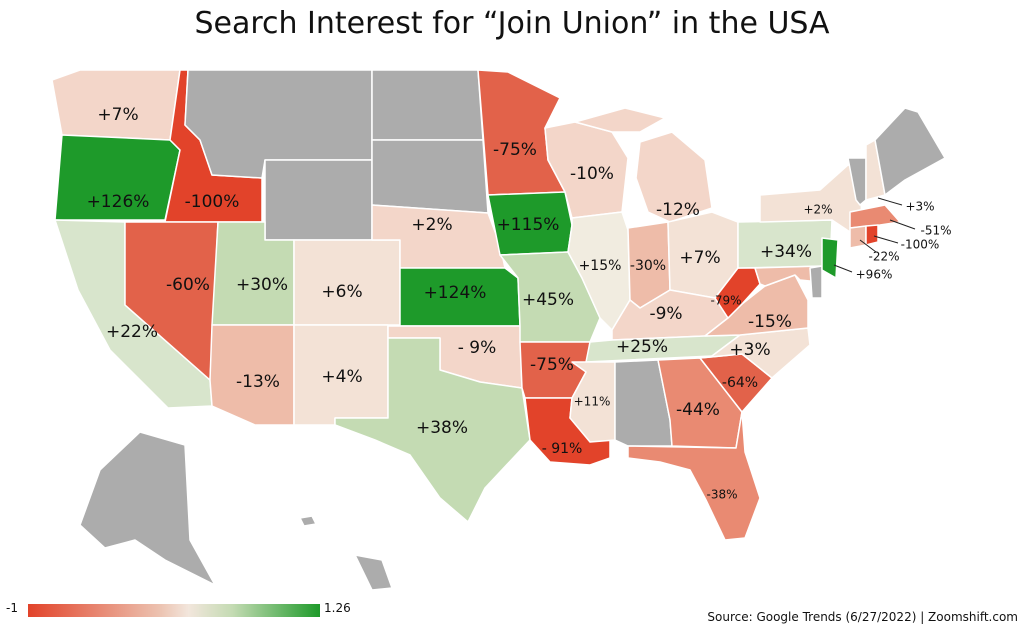  What do you see at coordinates (875, 216) in the screenshot?
I see `state-ma` at bounding box center [875, 216].